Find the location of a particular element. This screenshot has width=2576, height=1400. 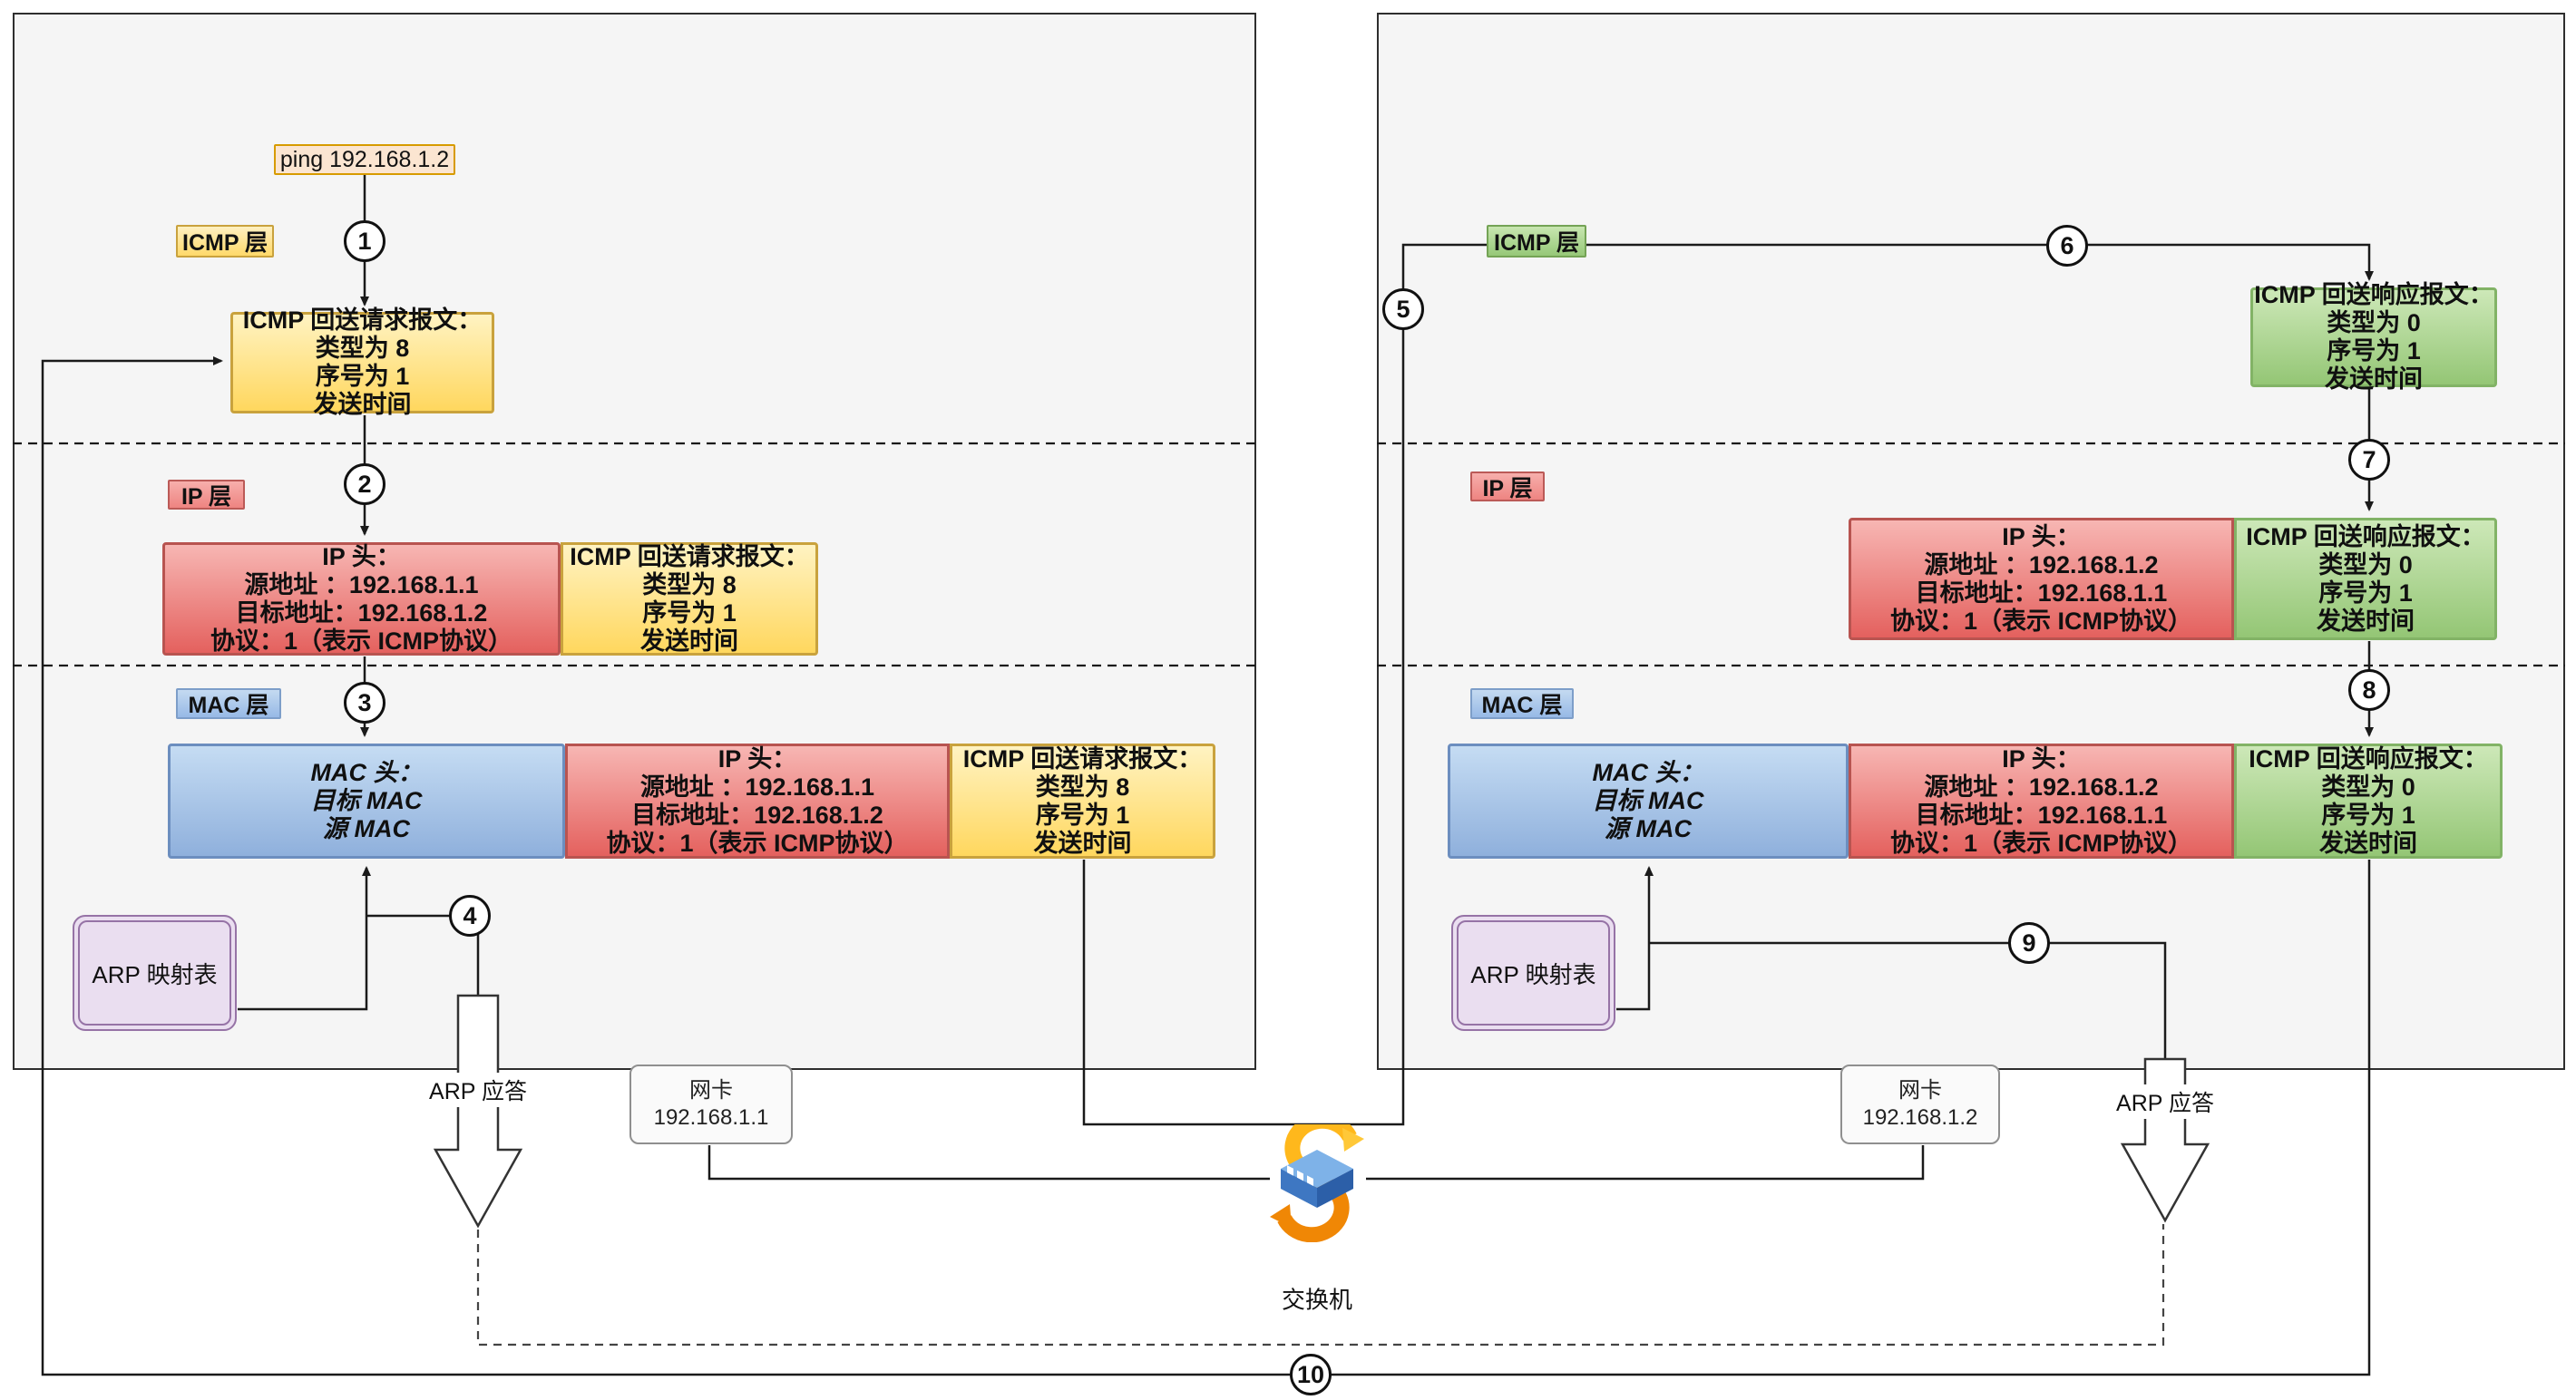

icmp-layer-label-left: ICMP 层 is located at coordinates (225, 241).